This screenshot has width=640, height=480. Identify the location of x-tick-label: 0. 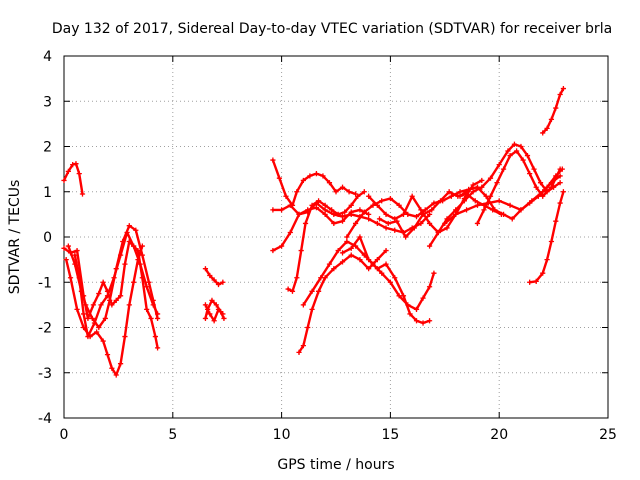
(64, 435).